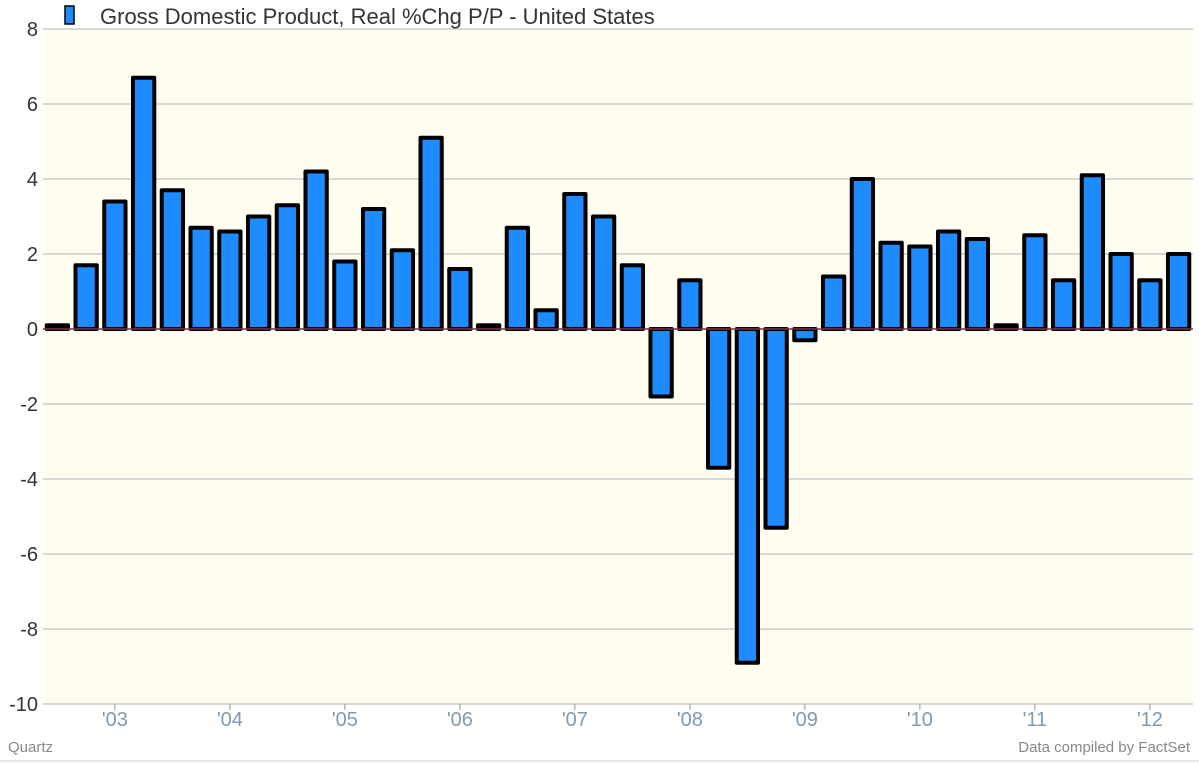 This screenshot has width=1199, height=764. I want to click on source-right: Data compiled by FactSet, so click(1104, 747).